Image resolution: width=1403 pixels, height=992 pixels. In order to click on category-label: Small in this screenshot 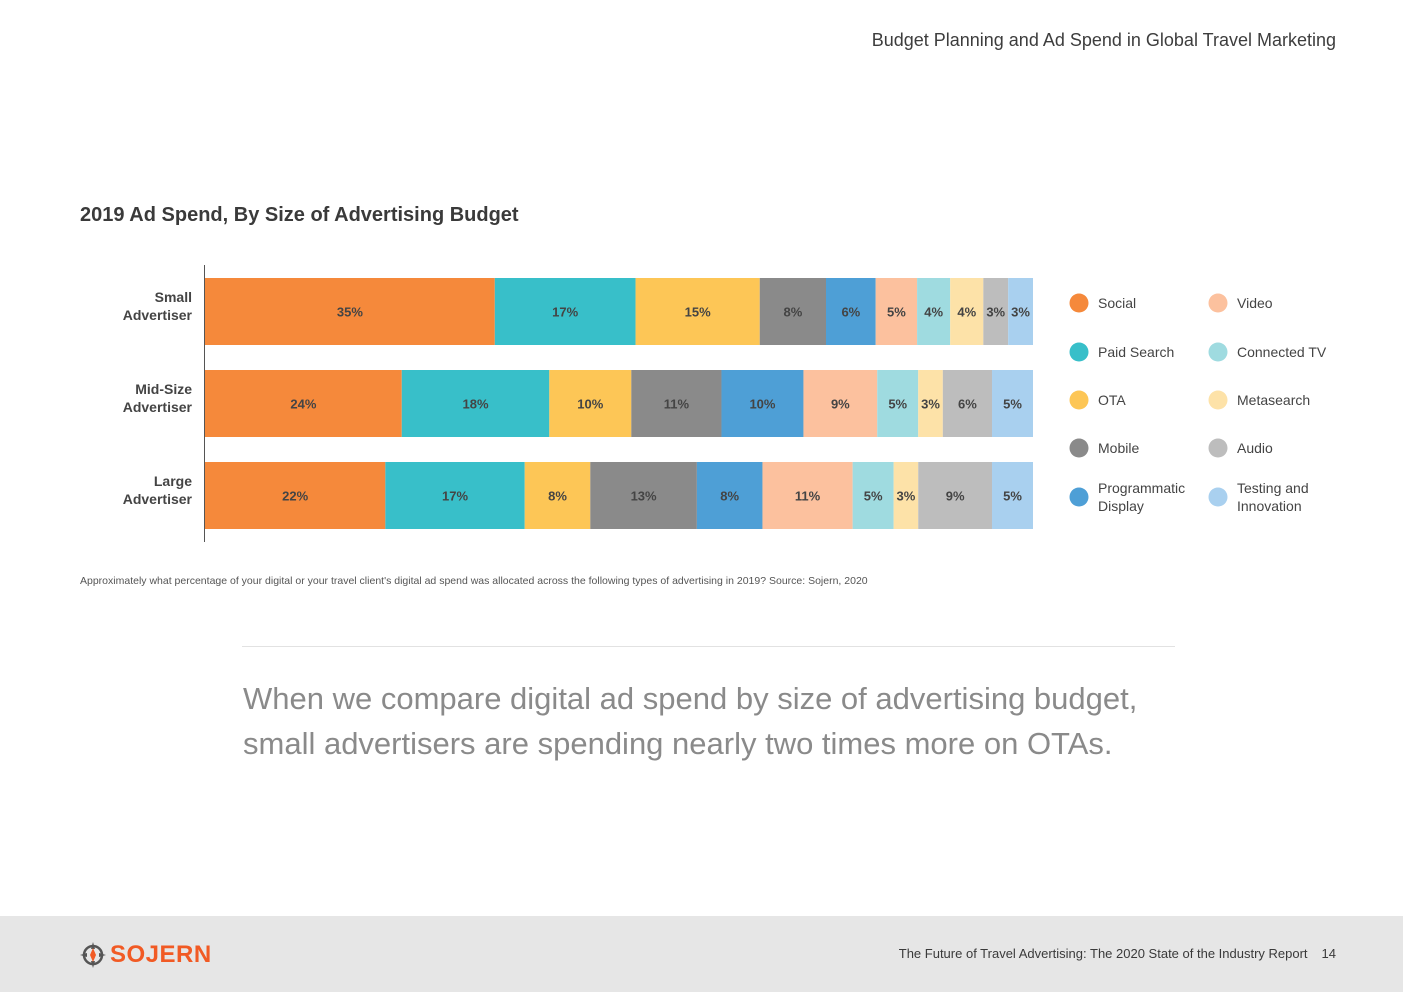, I will do `click(173, 297)`.